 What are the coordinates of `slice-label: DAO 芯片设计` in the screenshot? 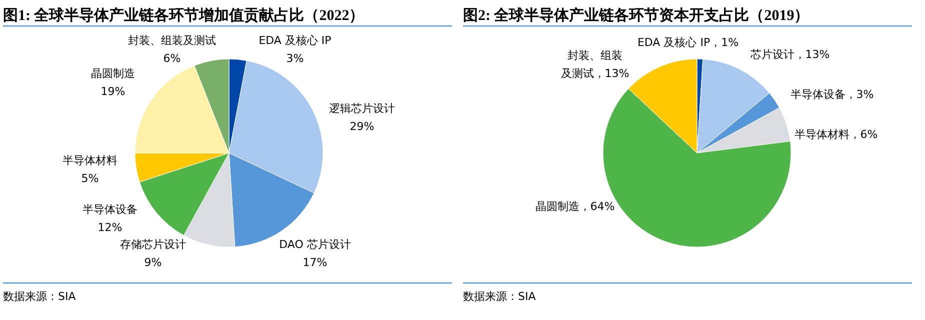 It's located at (315, 244).